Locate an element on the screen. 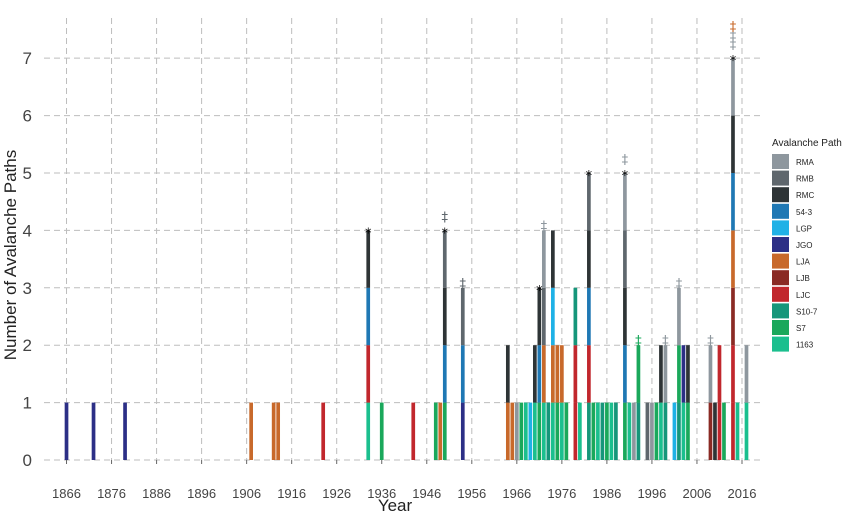 This screenshot has height=515, width=850. bar-segment-1923-ljc is located at coordinates (323, 431).